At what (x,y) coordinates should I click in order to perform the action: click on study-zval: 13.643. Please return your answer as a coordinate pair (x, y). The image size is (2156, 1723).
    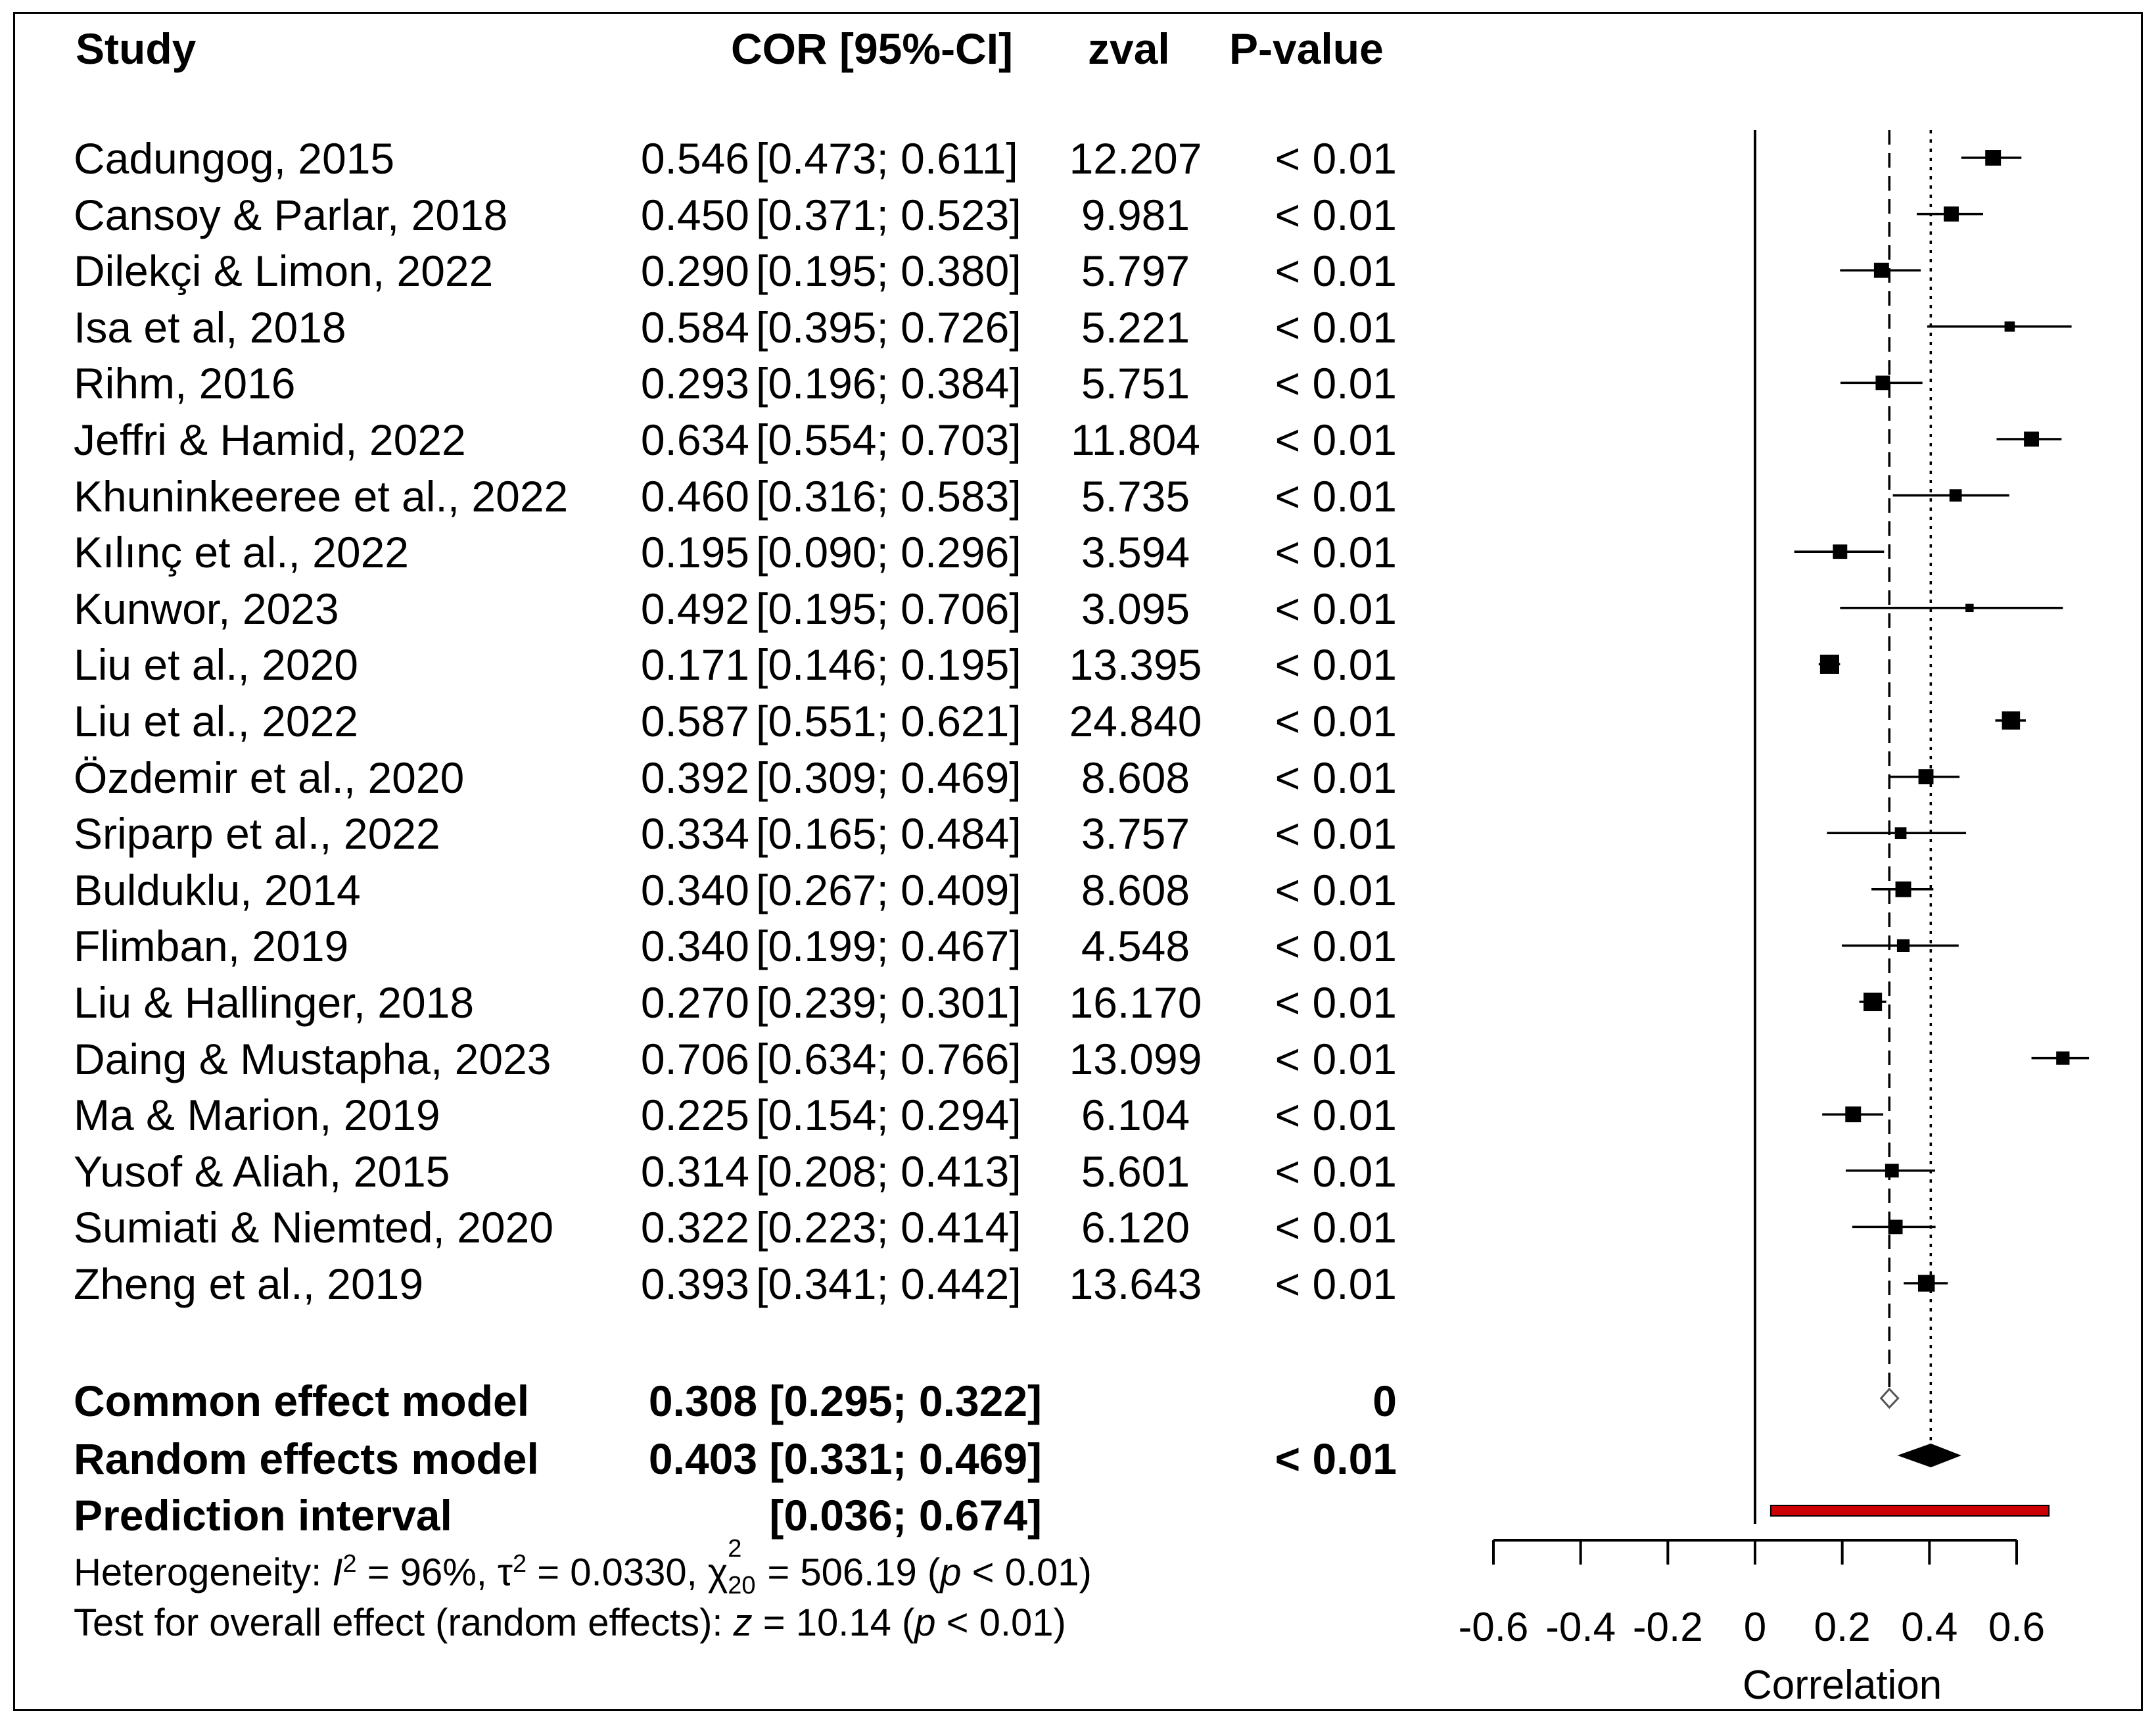
    Looking at the image, I should click on (1136, 1284).